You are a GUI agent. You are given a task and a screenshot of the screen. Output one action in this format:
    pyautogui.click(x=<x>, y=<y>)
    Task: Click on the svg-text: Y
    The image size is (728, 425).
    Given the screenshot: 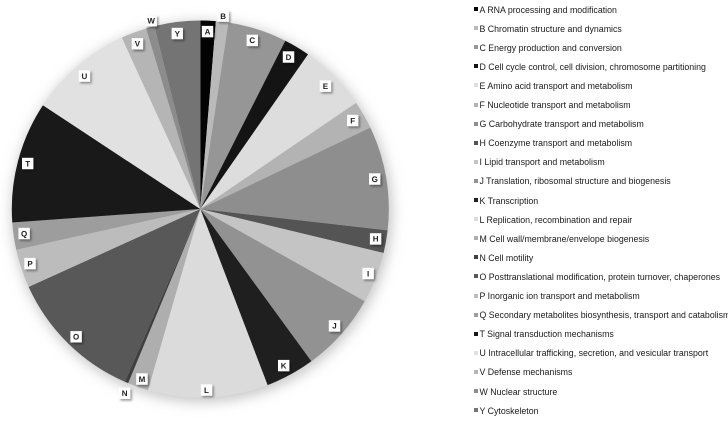 What is the action you would take?
    pyautogui.click(x=178, y=33)
    